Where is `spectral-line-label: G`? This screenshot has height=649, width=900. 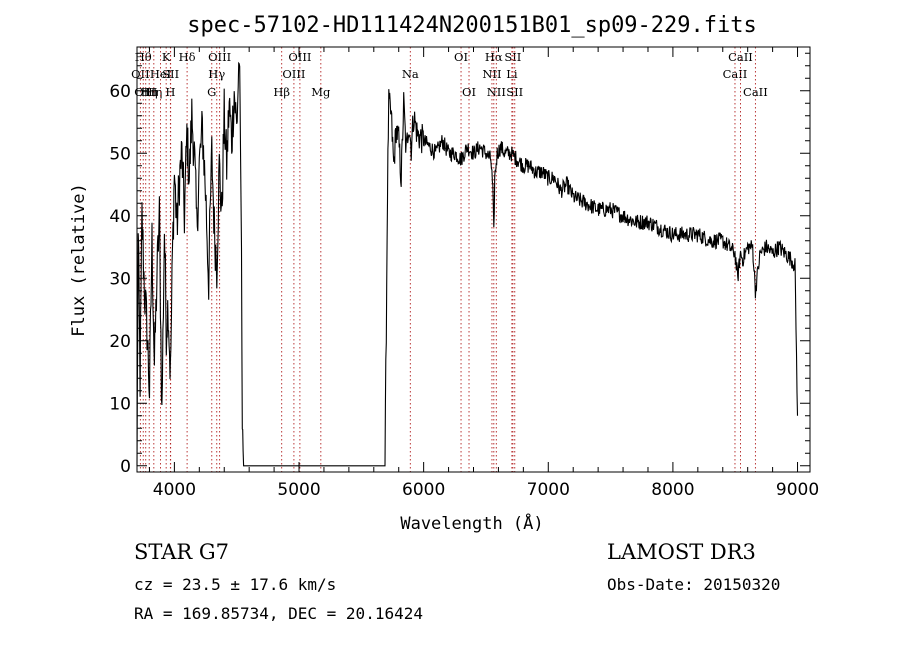
spectral-line-label: G is located at coordinates (211, 92).